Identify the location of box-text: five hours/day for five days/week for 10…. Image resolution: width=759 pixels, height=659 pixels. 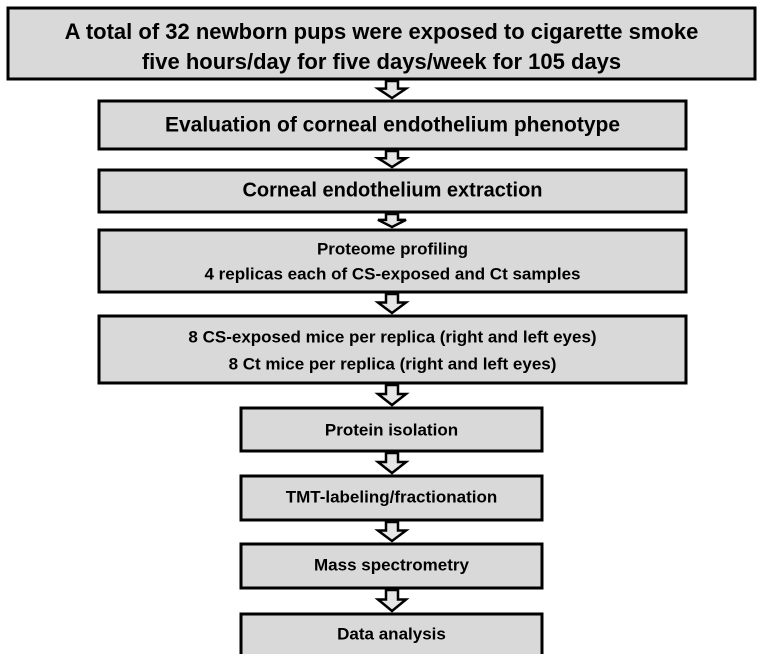
(381, 61).